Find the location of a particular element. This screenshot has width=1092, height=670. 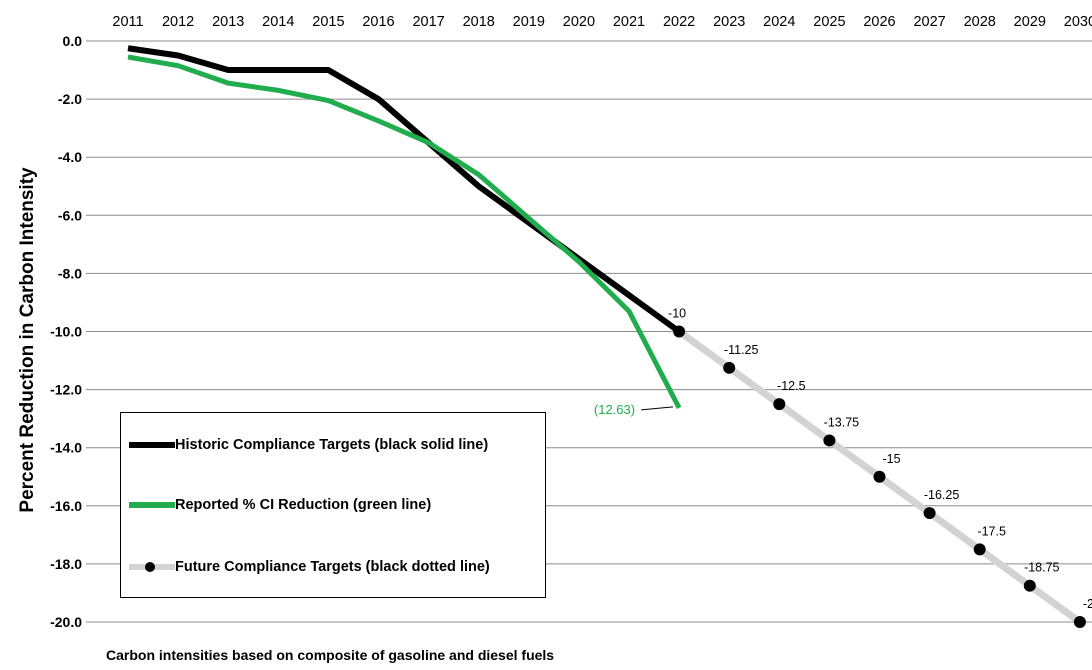

y-tick-label: -12.0 is located at coordinates (66, 390).